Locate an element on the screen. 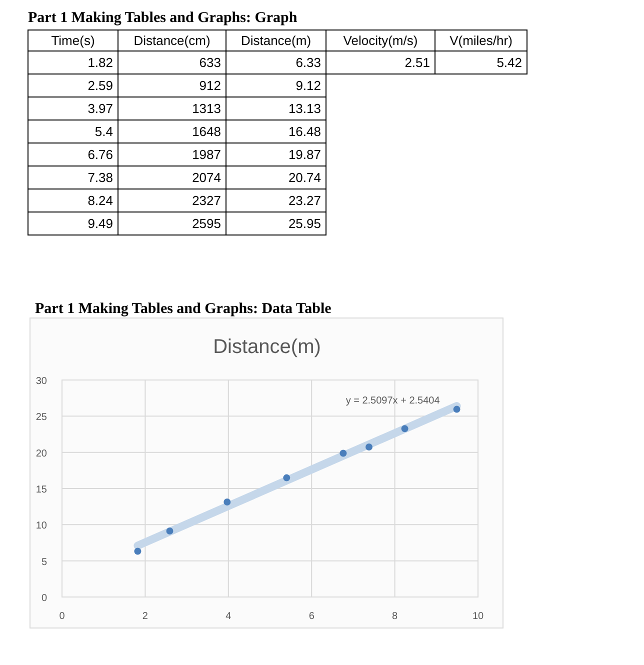  text: 2.51 is located at coordinates (417, 62).